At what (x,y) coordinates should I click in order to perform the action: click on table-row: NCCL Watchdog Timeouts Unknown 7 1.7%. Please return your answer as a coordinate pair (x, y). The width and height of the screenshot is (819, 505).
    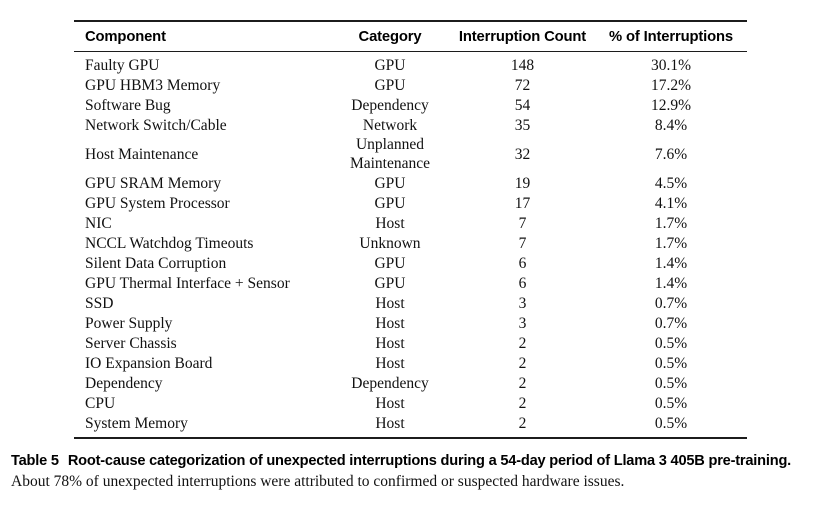
    Looking at the image, I should click on (410, 243).